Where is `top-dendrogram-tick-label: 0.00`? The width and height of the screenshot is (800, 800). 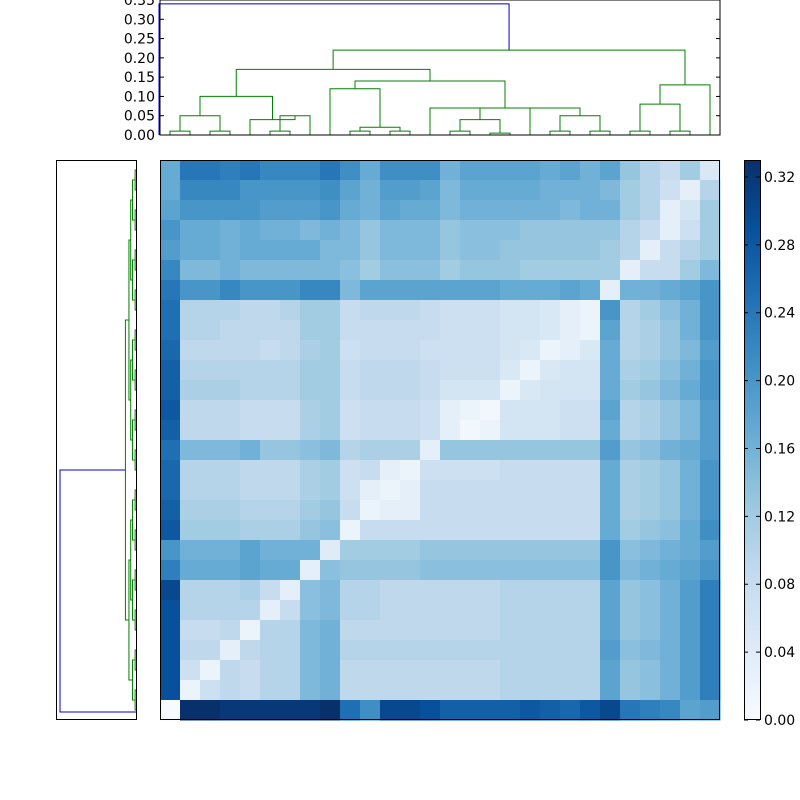
top-dendrogram-tick-label: 0.00 is located at coordinates (139, 136).